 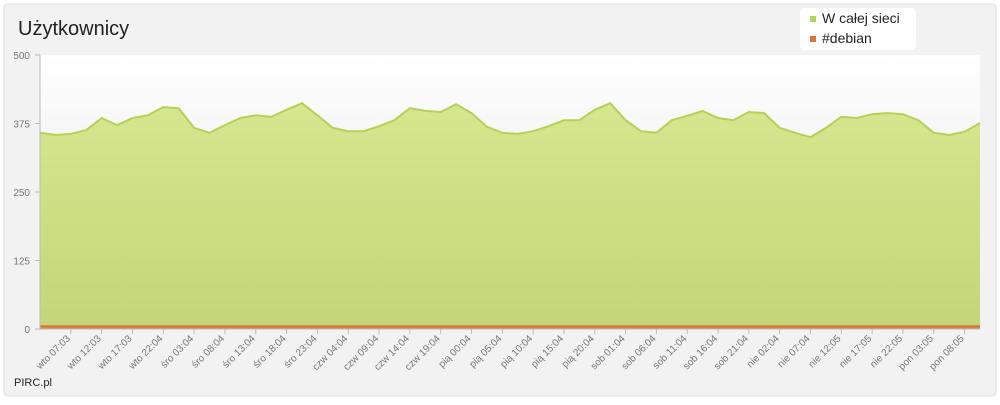 I want to click on legend-label: #debian, so click(x=847, y=38).